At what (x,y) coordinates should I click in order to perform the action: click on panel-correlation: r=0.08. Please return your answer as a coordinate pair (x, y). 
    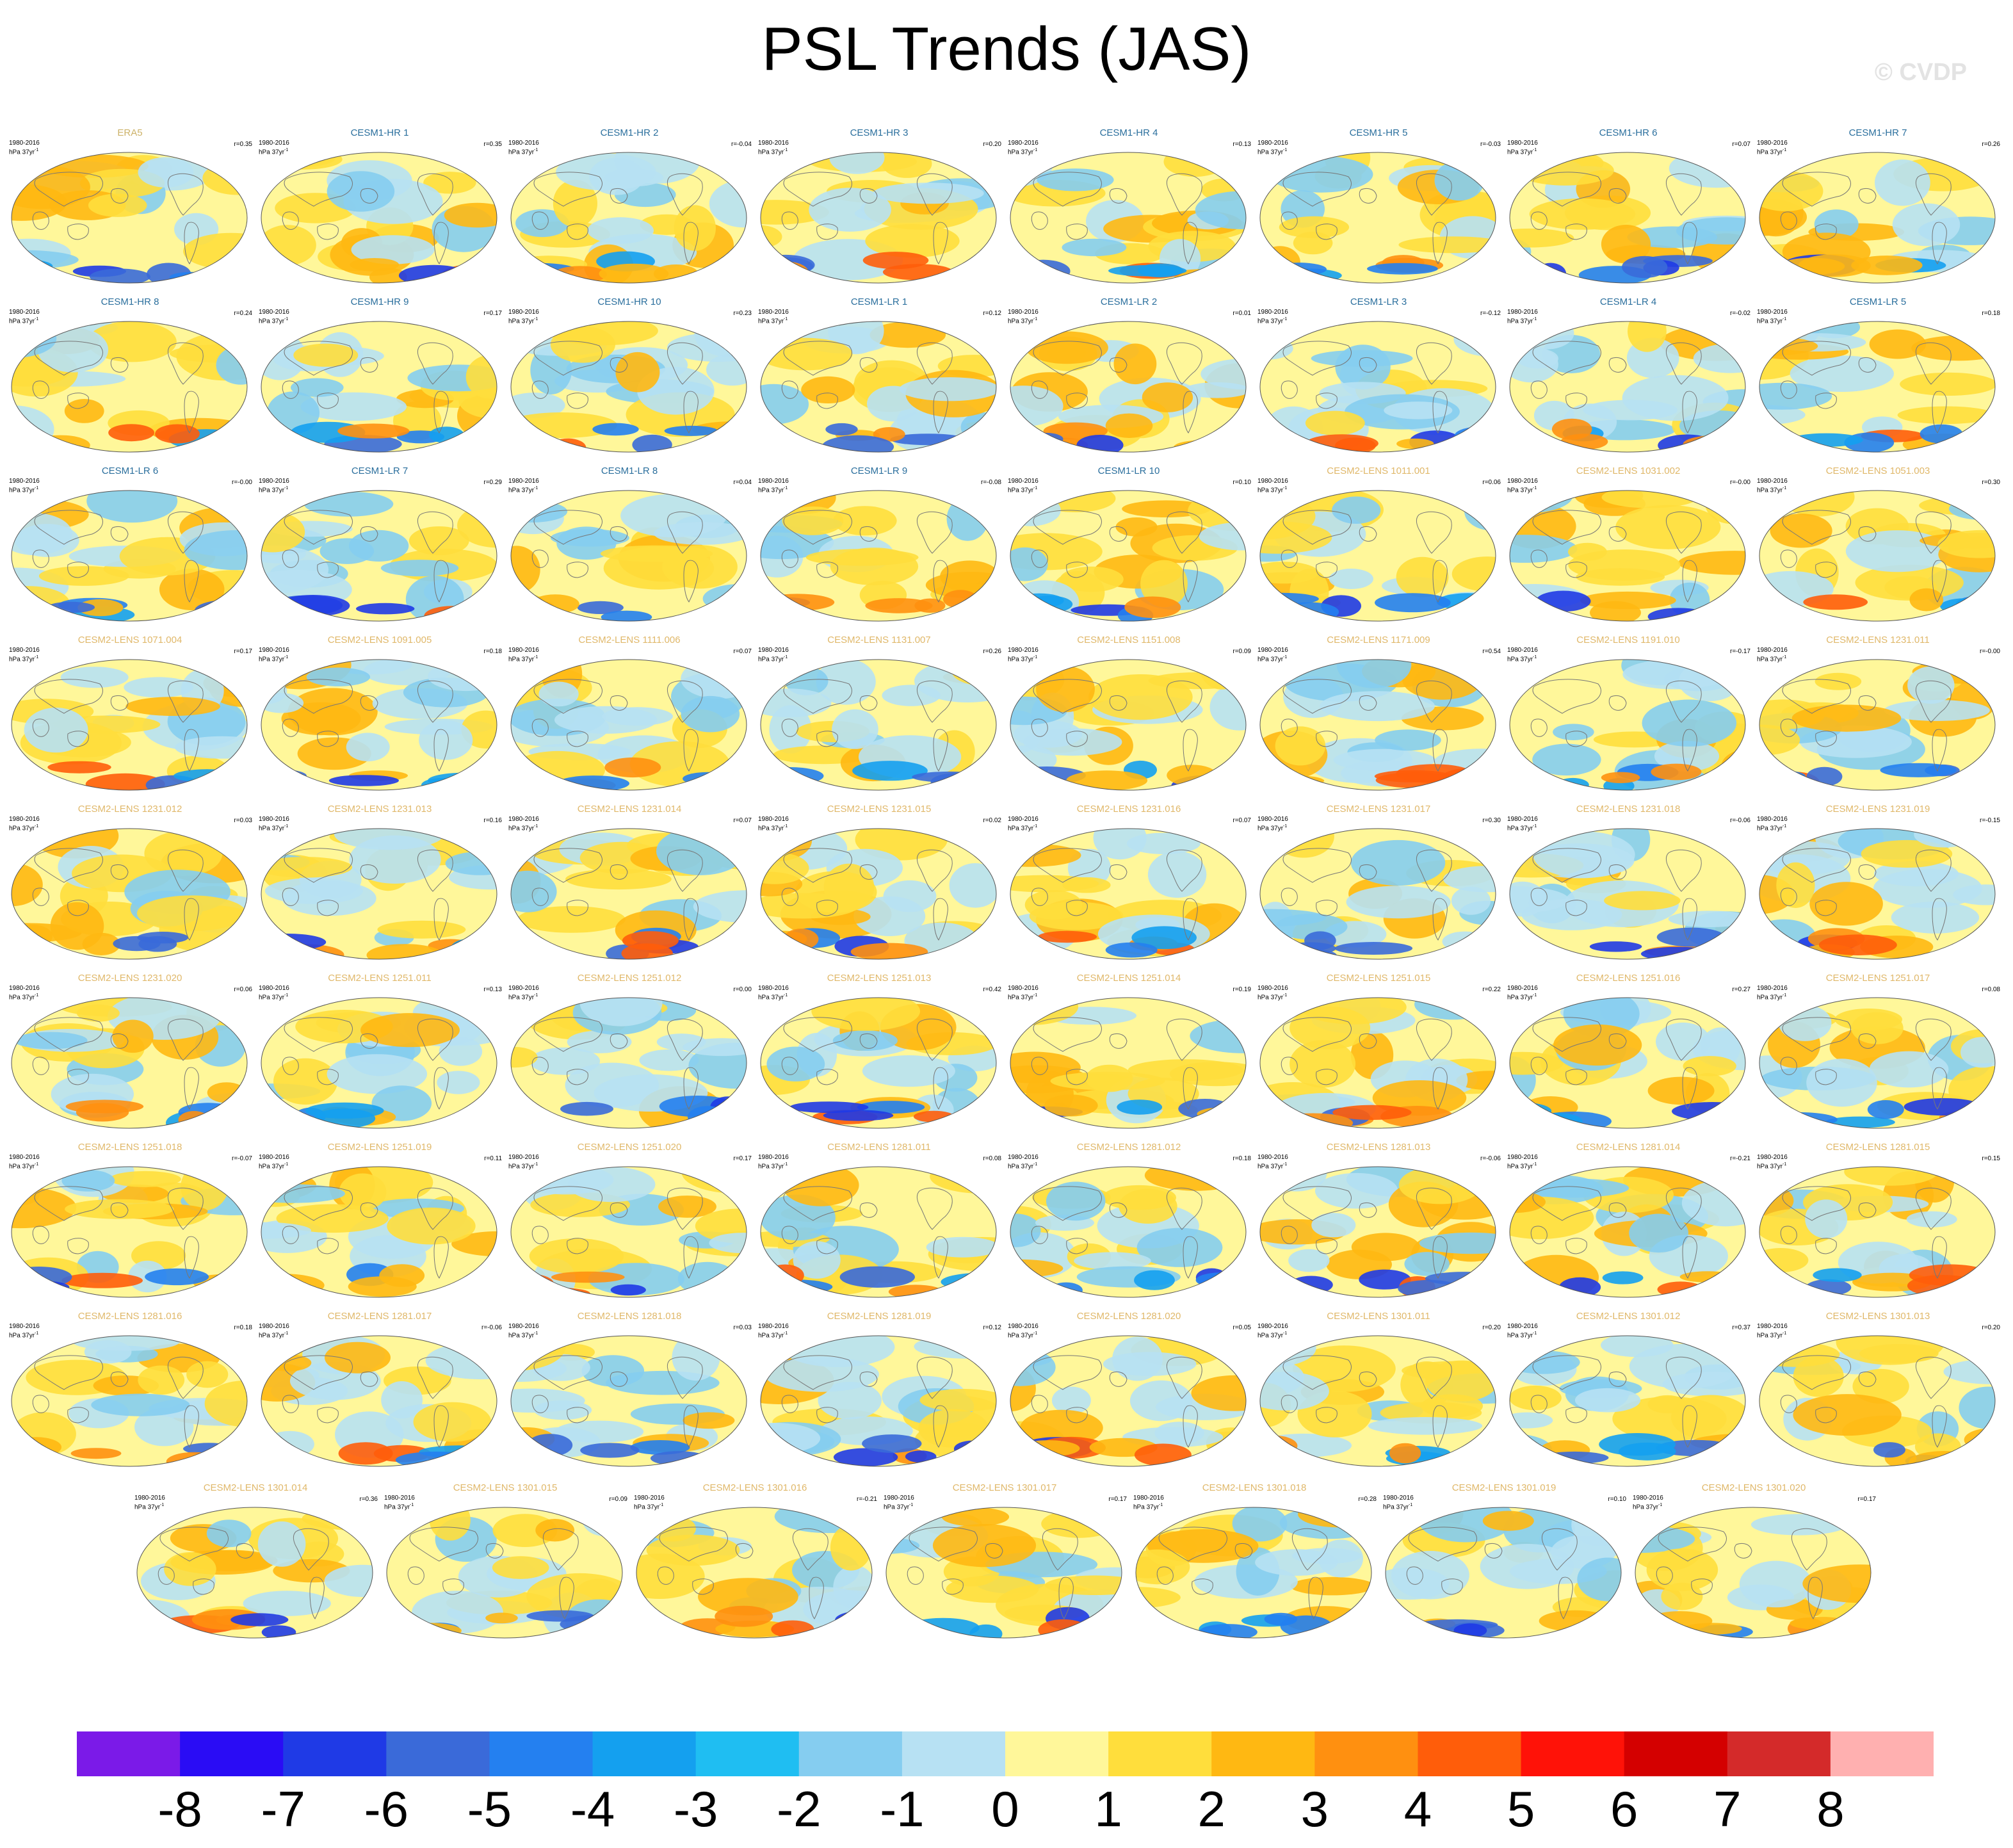
    Looking at the image, I should click on (1991, 990).